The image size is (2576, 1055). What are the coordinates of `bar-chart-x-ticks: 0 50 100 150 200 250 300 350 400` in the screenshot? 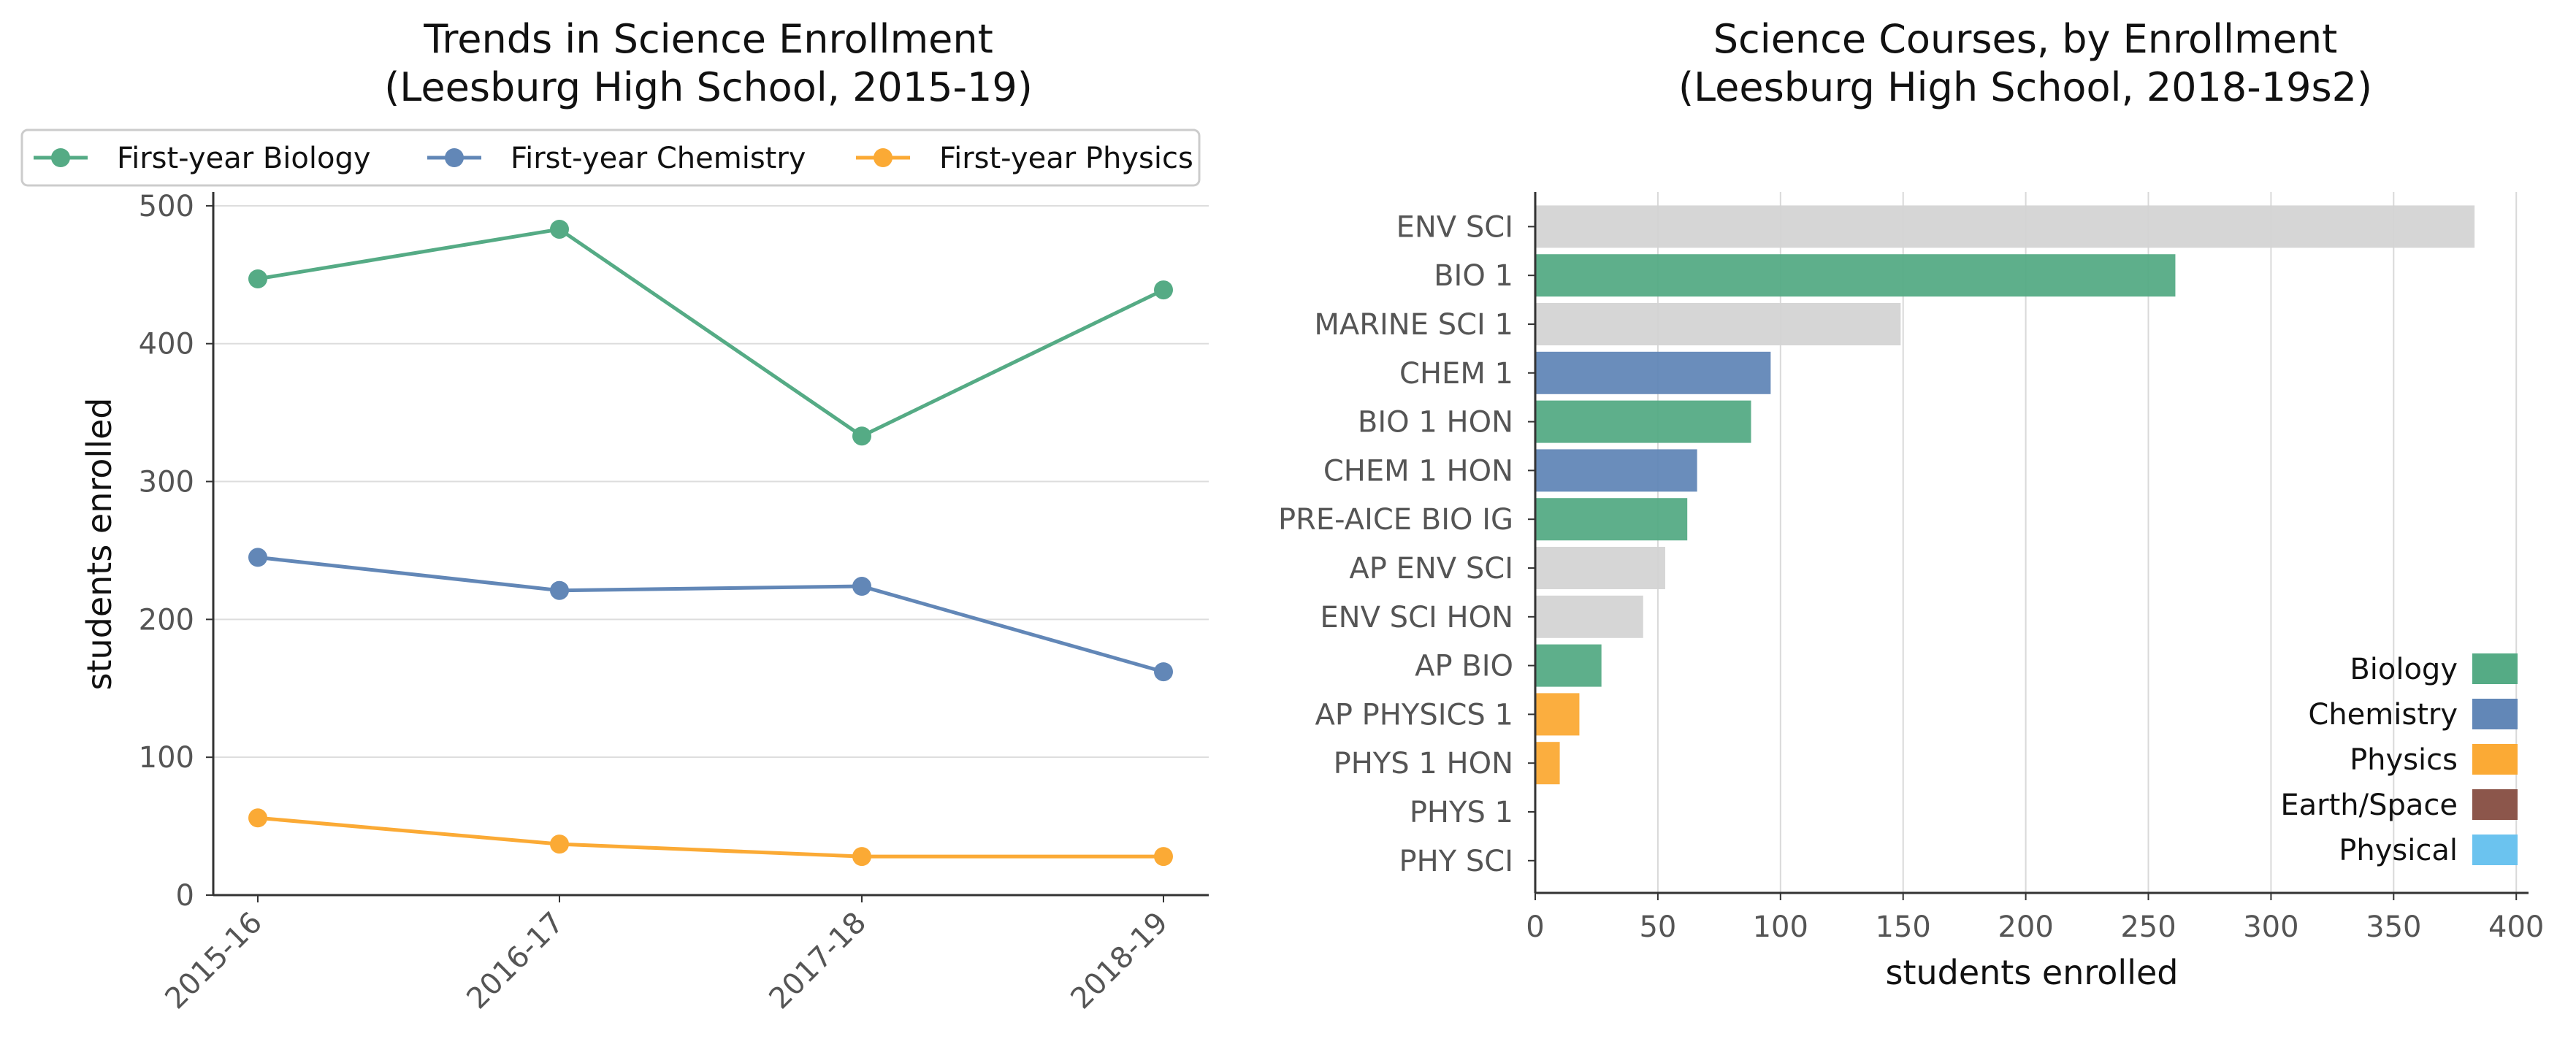 It's located at (2035, 918).